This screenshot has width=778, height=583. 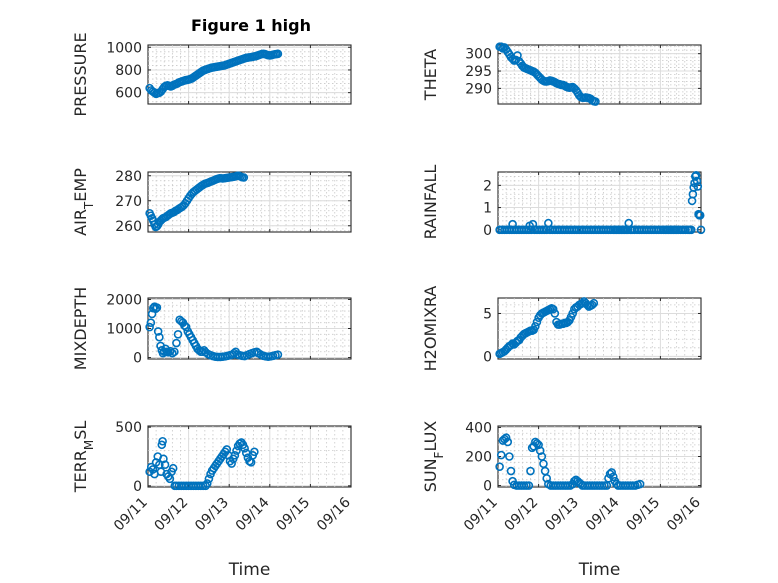 What do you see at coordinates (334, 514) in the screenshot?
I see `x-tick-label: 09/16` at bounding box center [334, 514].